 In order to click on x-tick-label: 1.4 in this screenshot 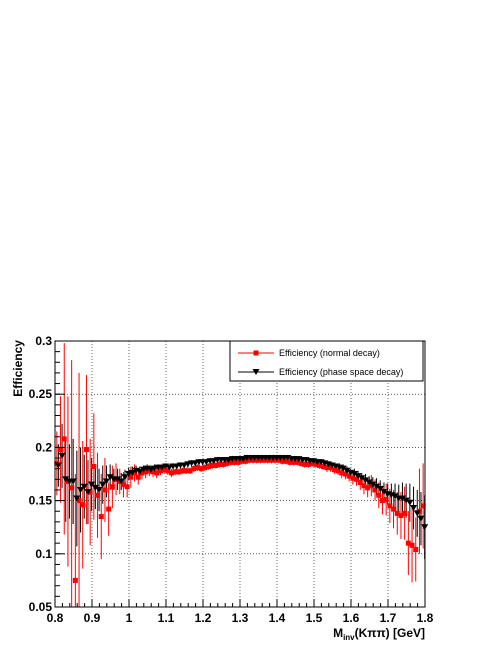, I will do `click(277, 618)`.